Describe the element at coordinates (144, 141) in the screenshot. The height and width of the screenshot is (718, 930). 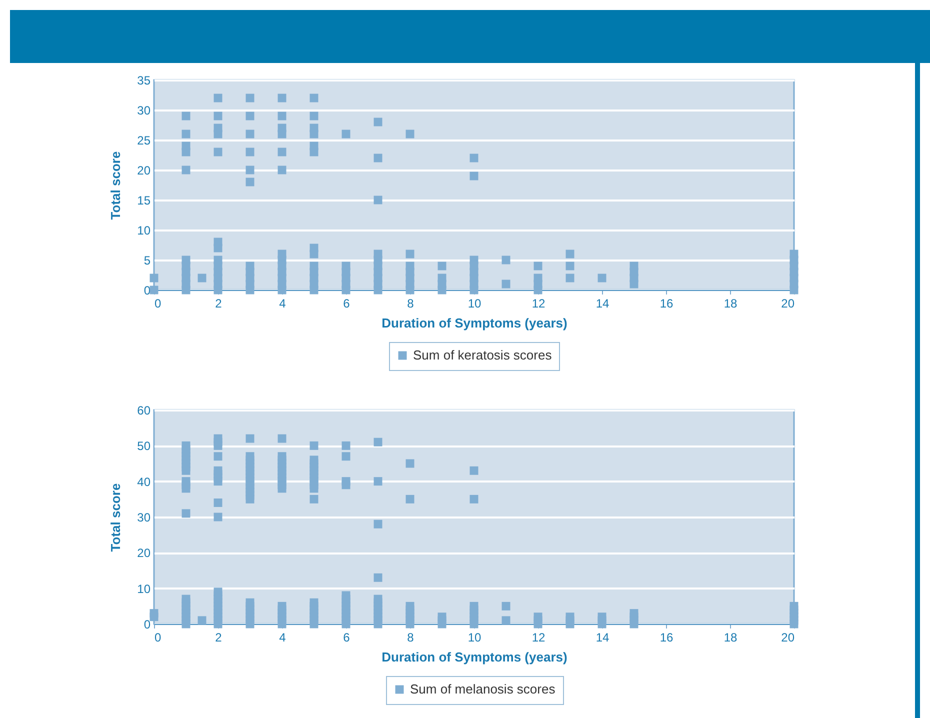
I see `y-tick-label: 25` at that location.